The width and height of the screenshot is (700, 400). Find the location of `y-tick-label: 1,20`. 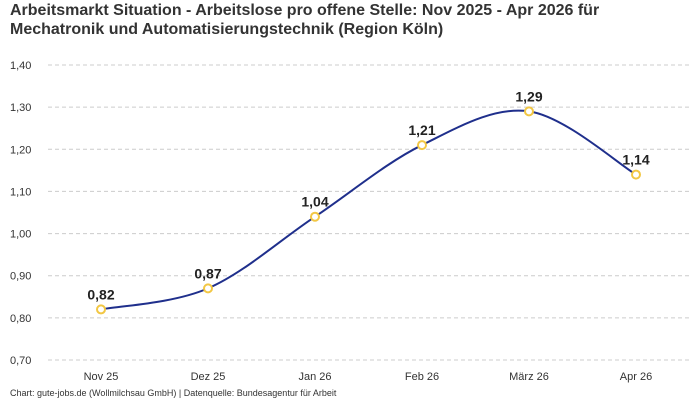

y-tick-label: 1,20 is located at coordinates (20, 150).